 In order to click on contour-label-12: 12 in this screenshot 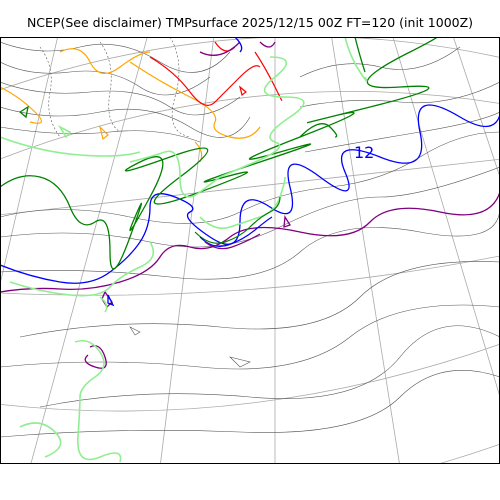, I will do `click(364, 152)`.